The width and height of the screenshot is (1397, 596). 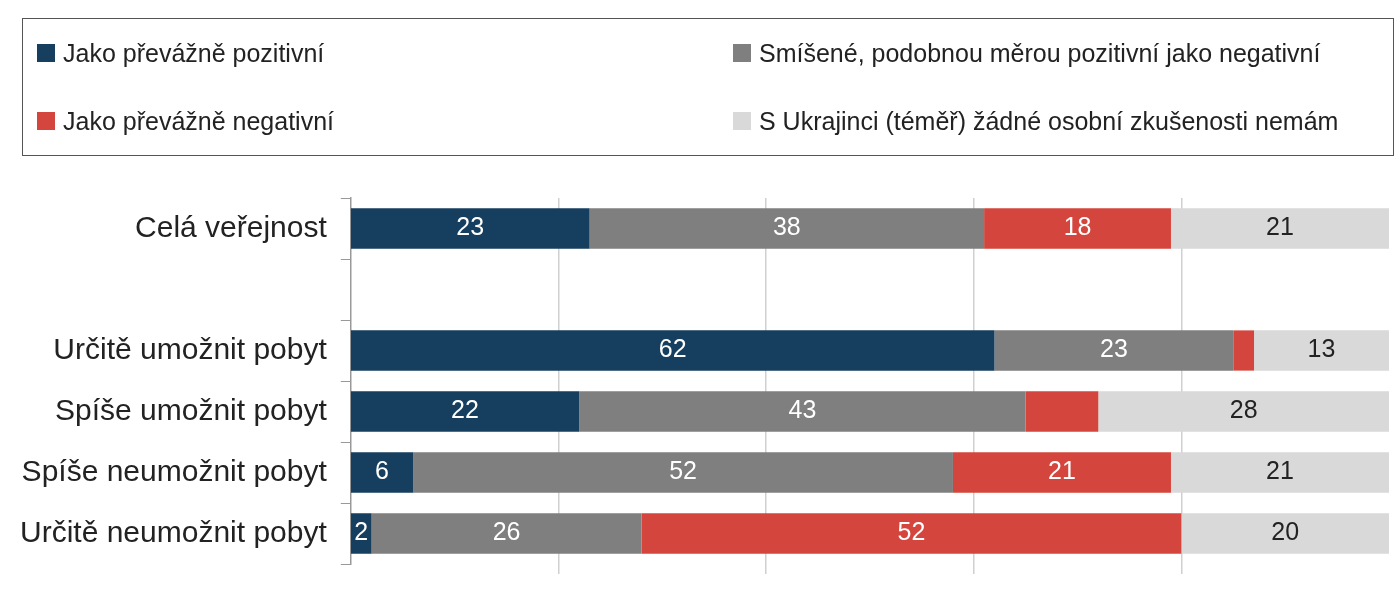 What do you see at coordinates (190, 348) in the screenshot?
I see `y-tick-label: Určitě umožnit pobyt` at bounding box center [190, 348].